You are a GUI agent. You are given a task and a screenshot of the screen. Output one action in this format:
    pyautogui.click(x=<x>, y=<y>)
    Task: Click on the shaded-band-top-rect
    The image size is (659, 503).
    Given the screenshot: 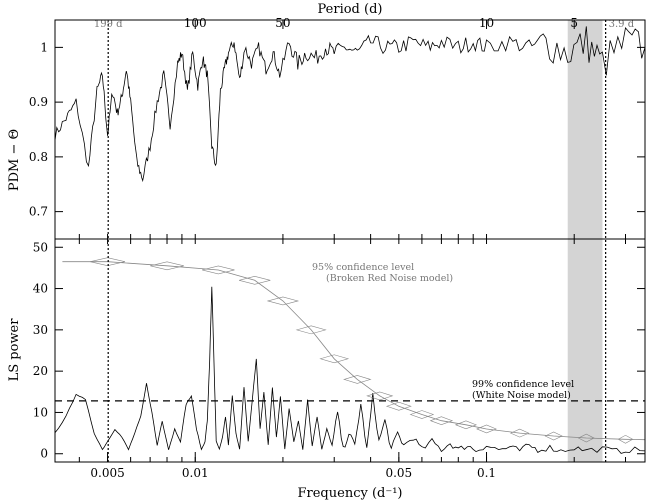 What is the action you would take?
    pyautogui.click(x=585, y=129)
    